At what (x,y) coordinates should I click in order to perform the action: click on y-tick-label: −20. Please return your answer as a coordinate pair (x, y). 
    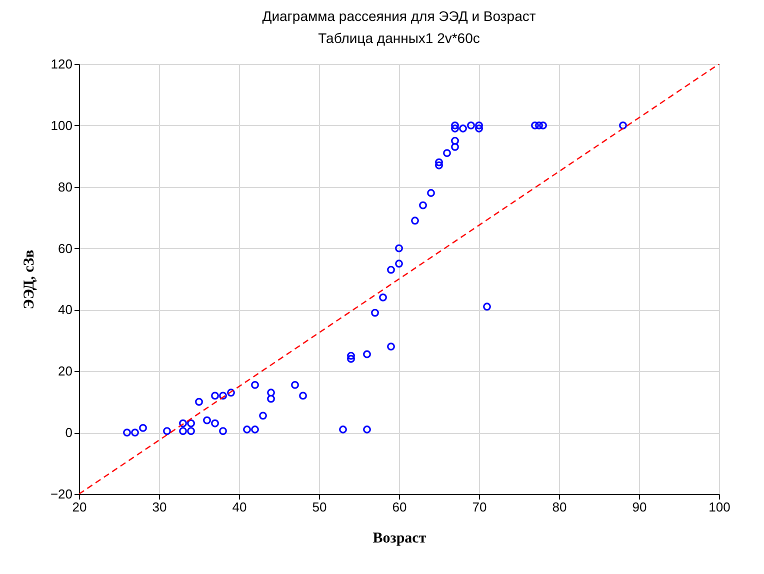
    Looking at the image, I should click on (61, 494).